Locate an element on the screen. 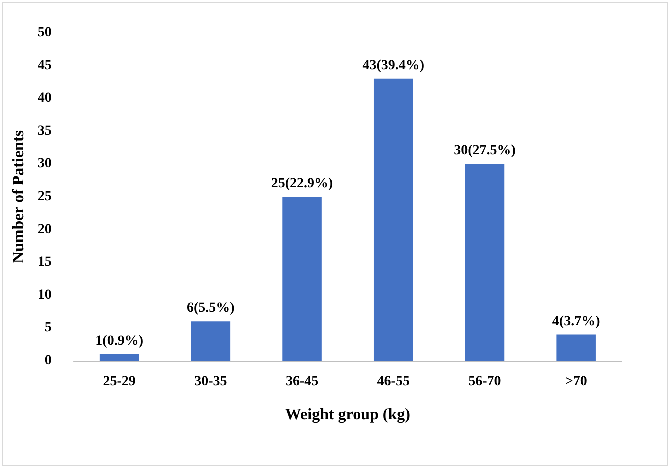  data-label: 6(5.5%) is located at coordinates (211, 308).